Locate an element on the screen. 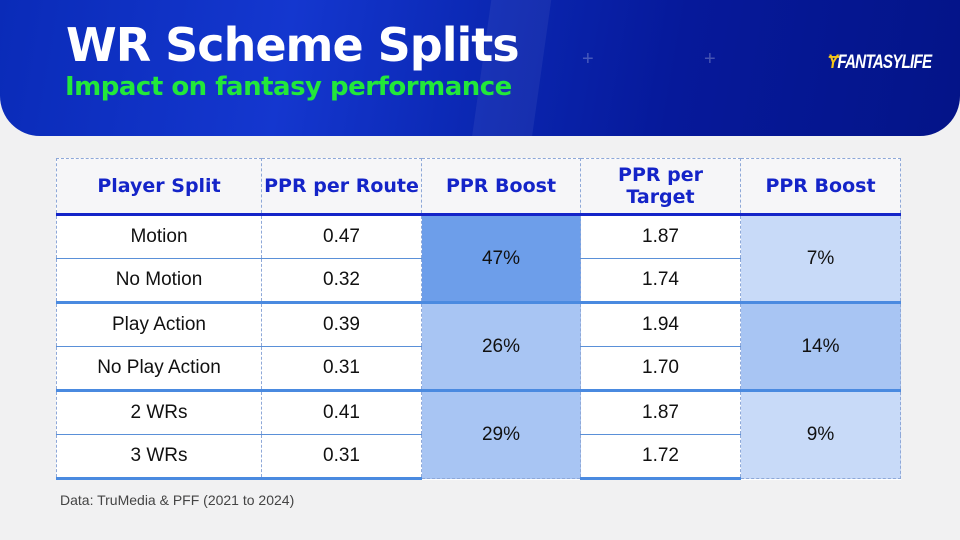 The image size is (960, 540). split-cell: No Play Action is located at coordinates (159, 368).